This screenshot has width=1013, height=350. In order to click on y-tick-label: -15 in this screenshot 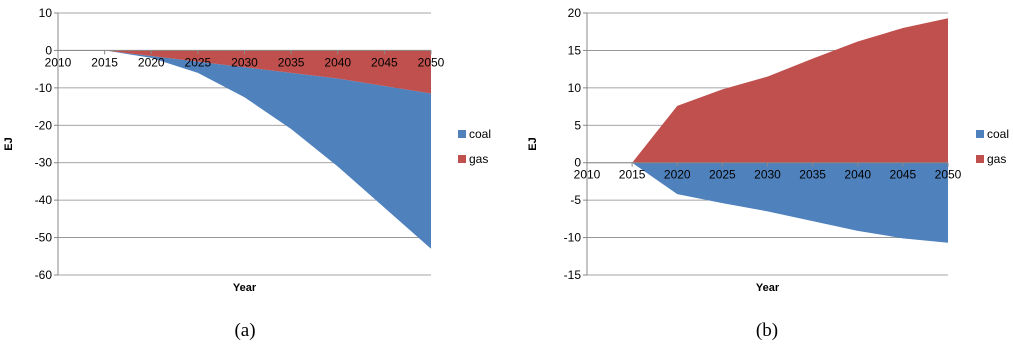, I will do `click(573, 275)`.